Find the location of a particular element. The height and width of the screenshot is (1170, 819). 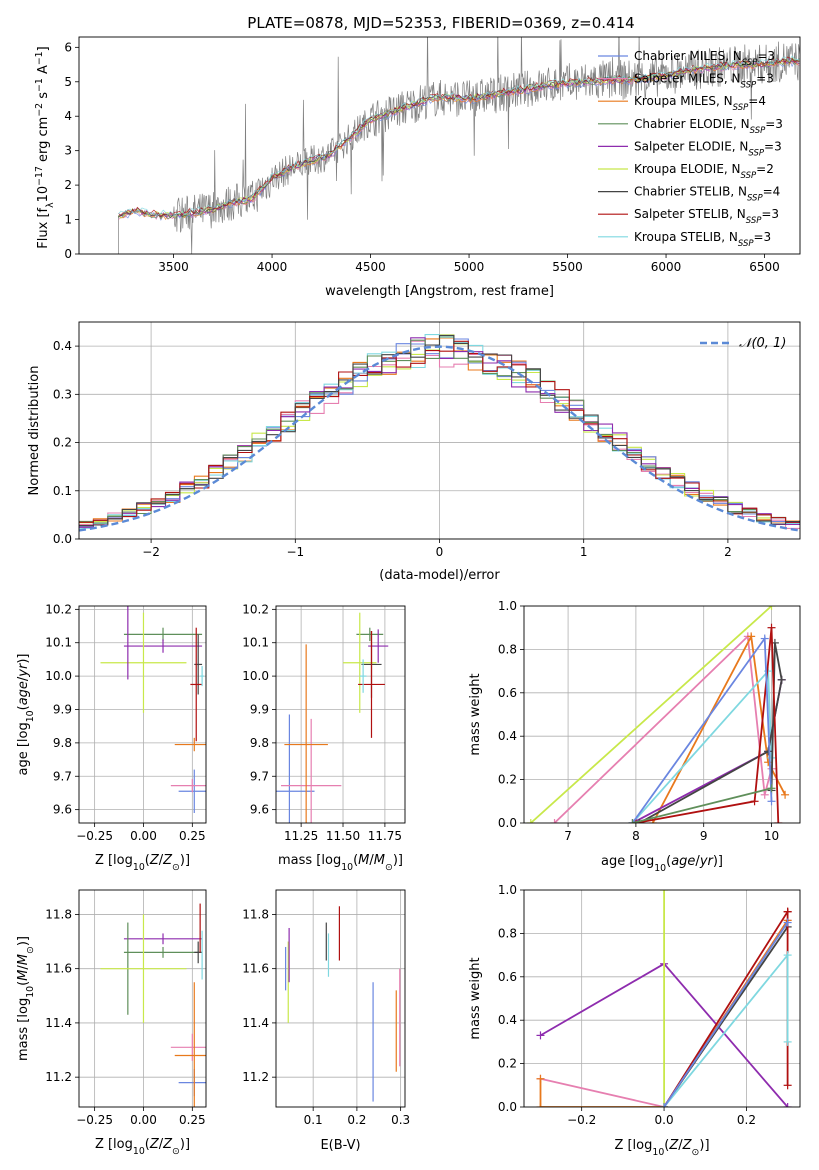

weight-line-salpeter-miles is located at coordinates (663, 728).